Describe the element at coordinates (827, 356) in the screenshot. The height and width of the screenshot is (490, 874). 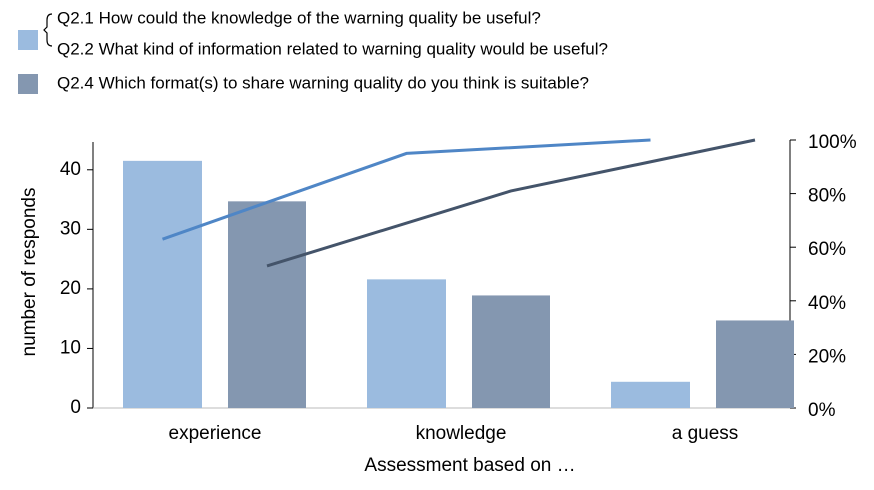
I see `y2-tick-label: 20%` at that location.